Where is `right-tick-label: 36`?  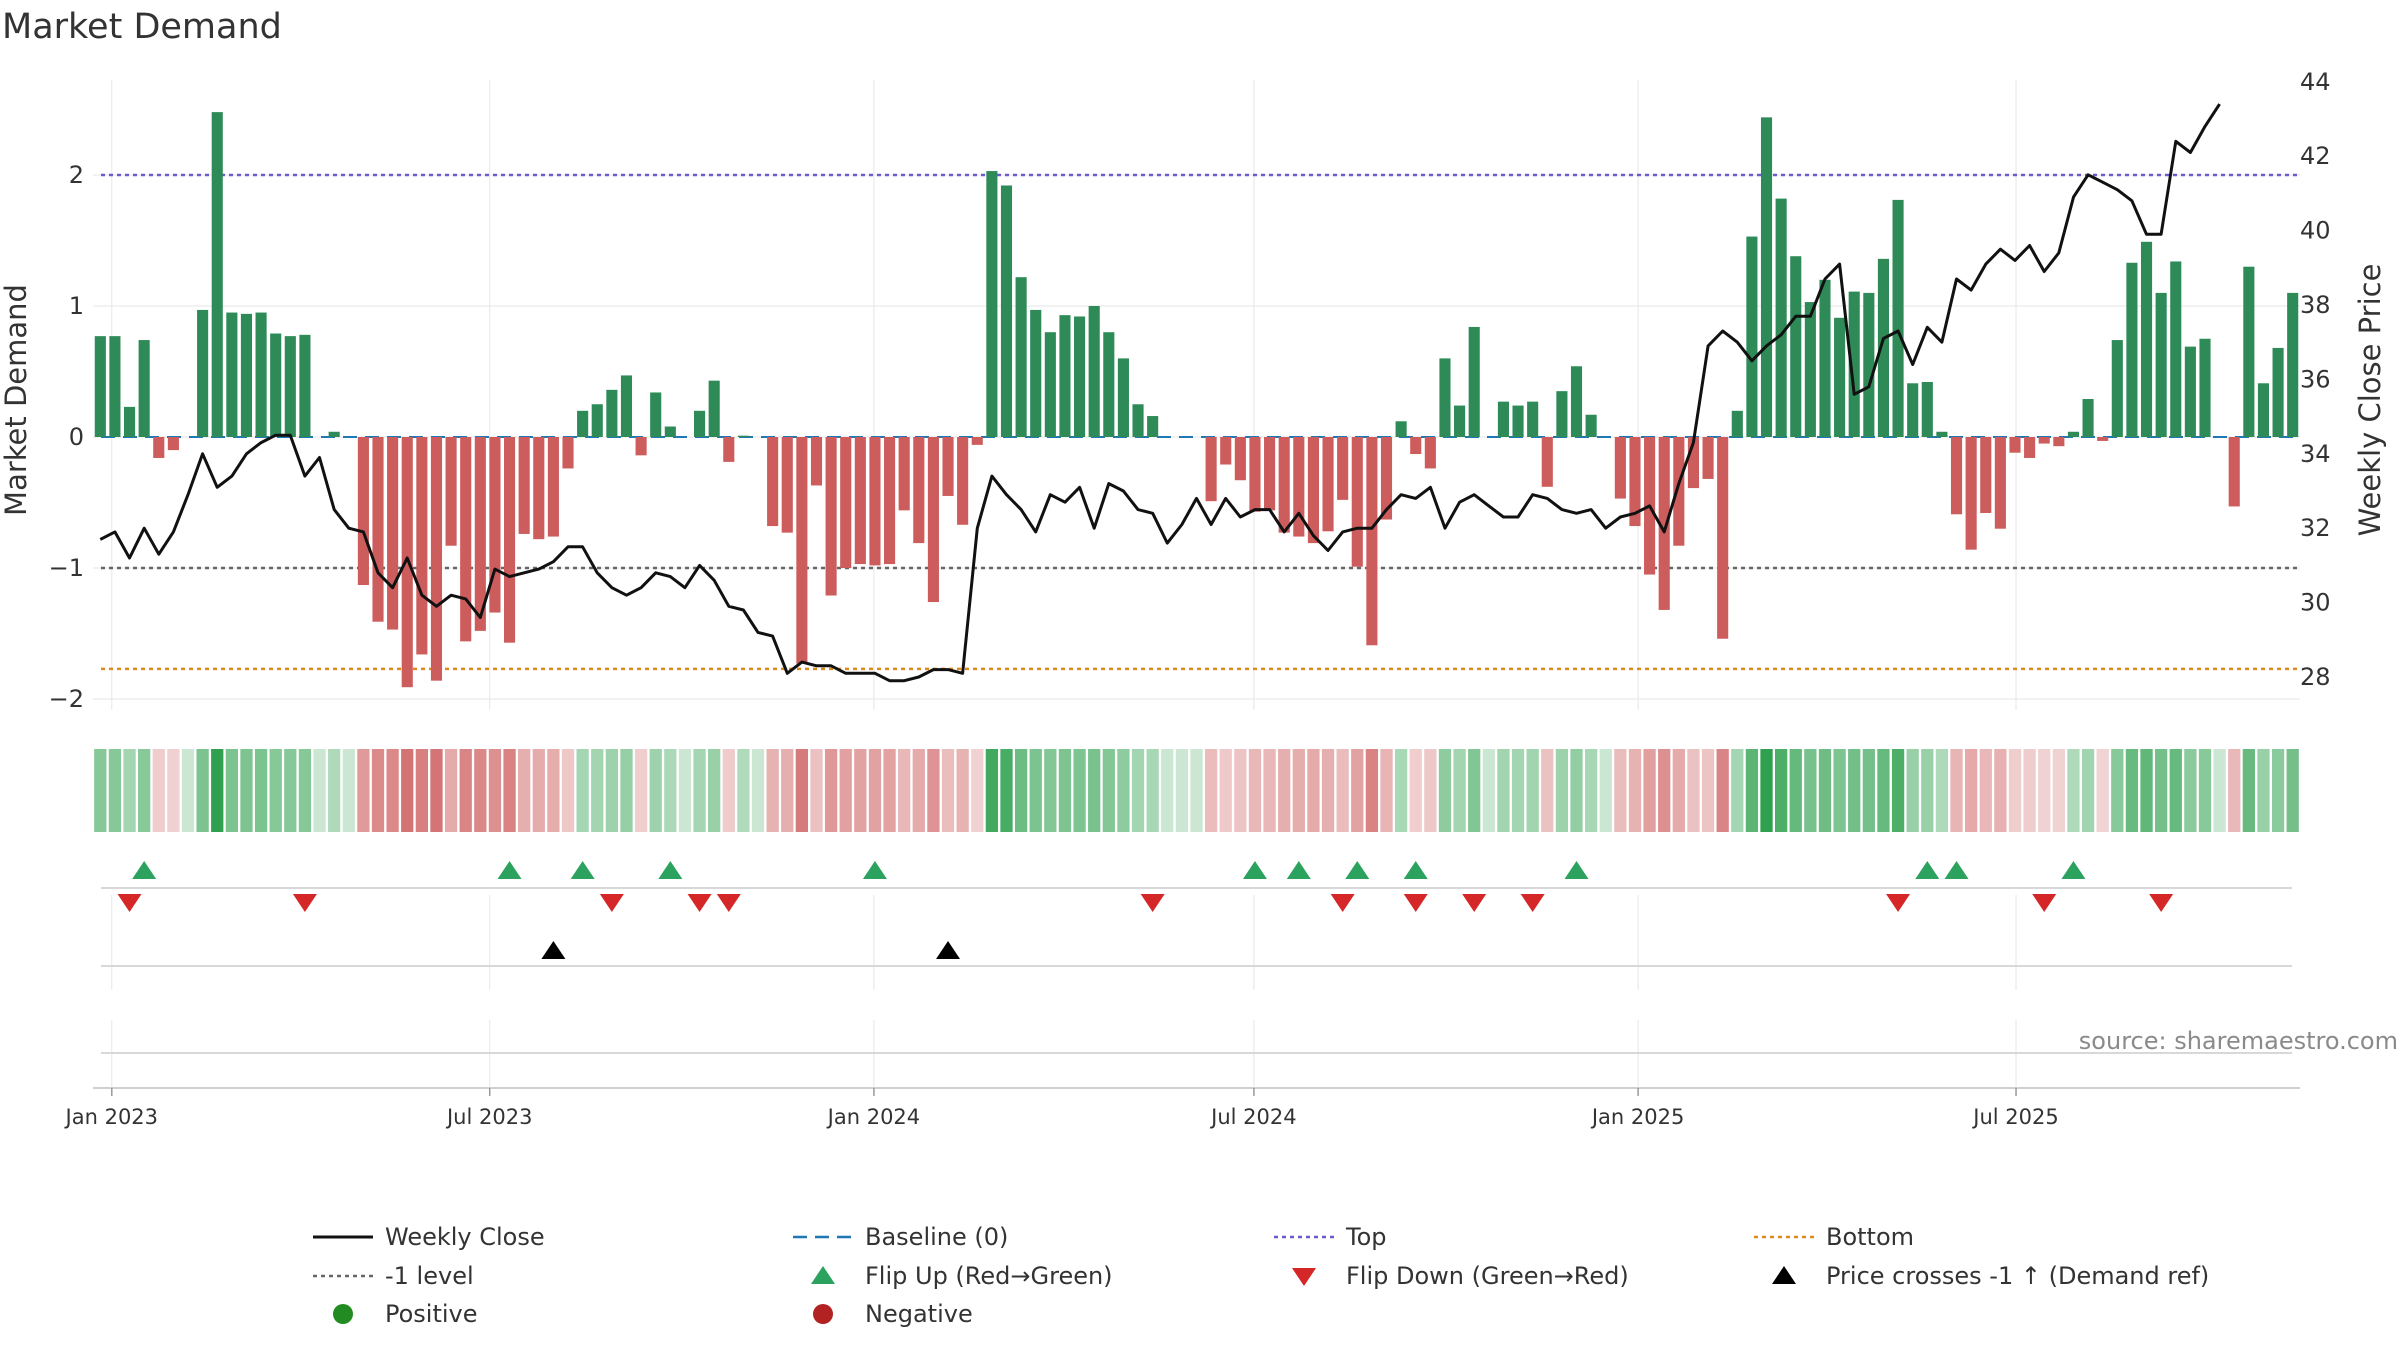
right-tick-label: 36 is located at coordinates (2315, 379).